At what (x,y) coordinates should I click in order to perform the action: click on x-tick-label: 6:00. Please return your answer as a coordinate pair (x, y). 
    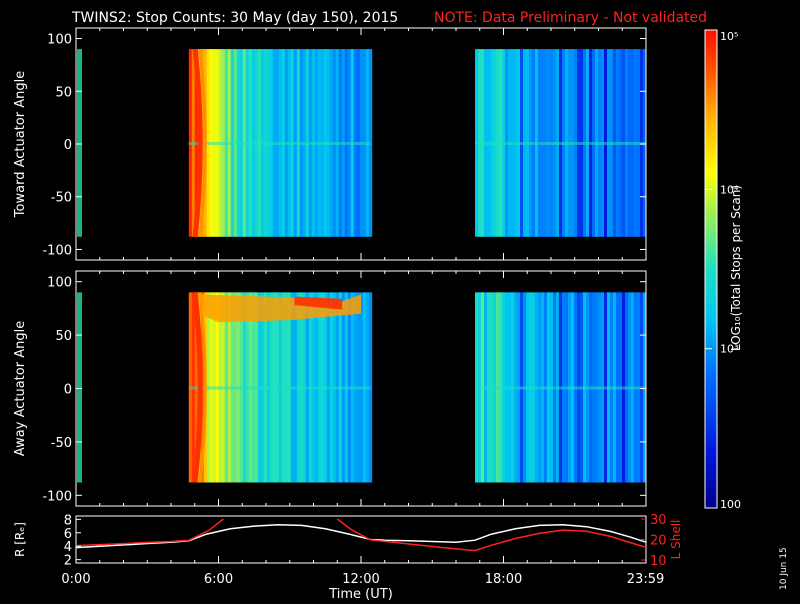
    Looking at the image, I should click on (218, 579).